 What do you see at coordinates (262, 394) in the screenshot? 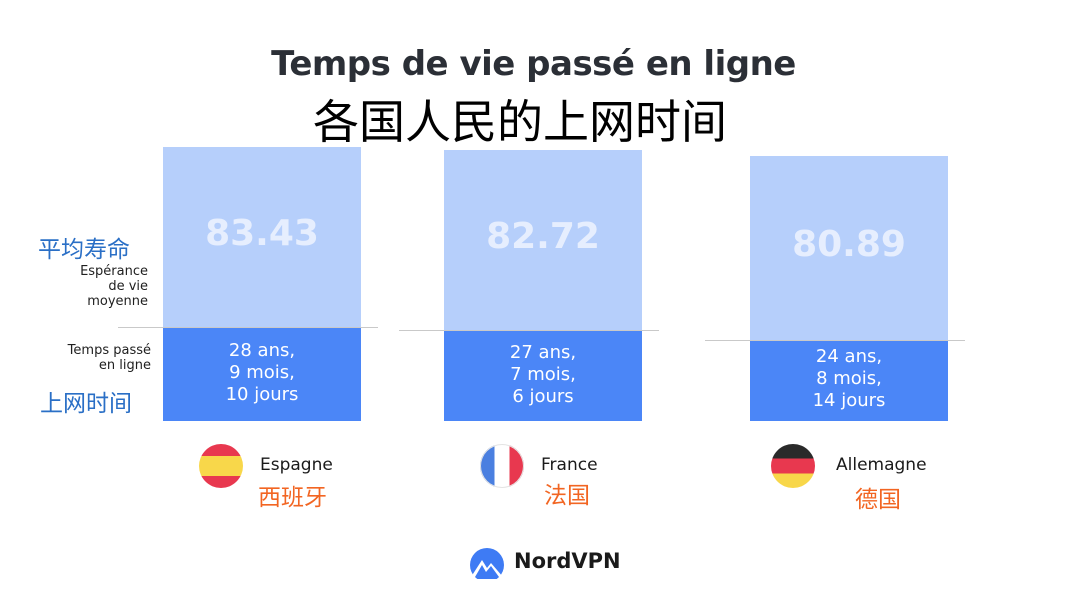
I see `time-online-line: 10 jours` at bounding box center [262, 394].